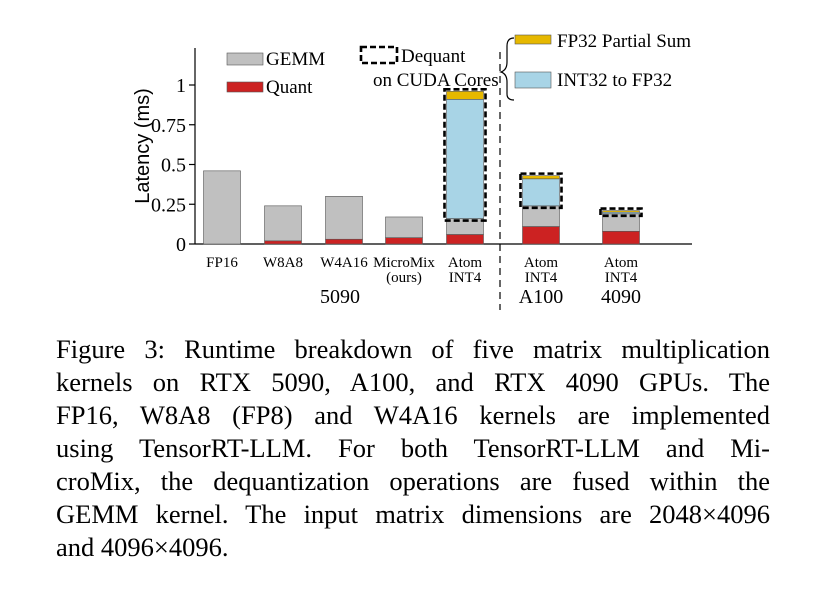  What do you see at coordinates (507, 69) in the screenshot?
I see `legend-bracket` at bounding box center [507, 69].